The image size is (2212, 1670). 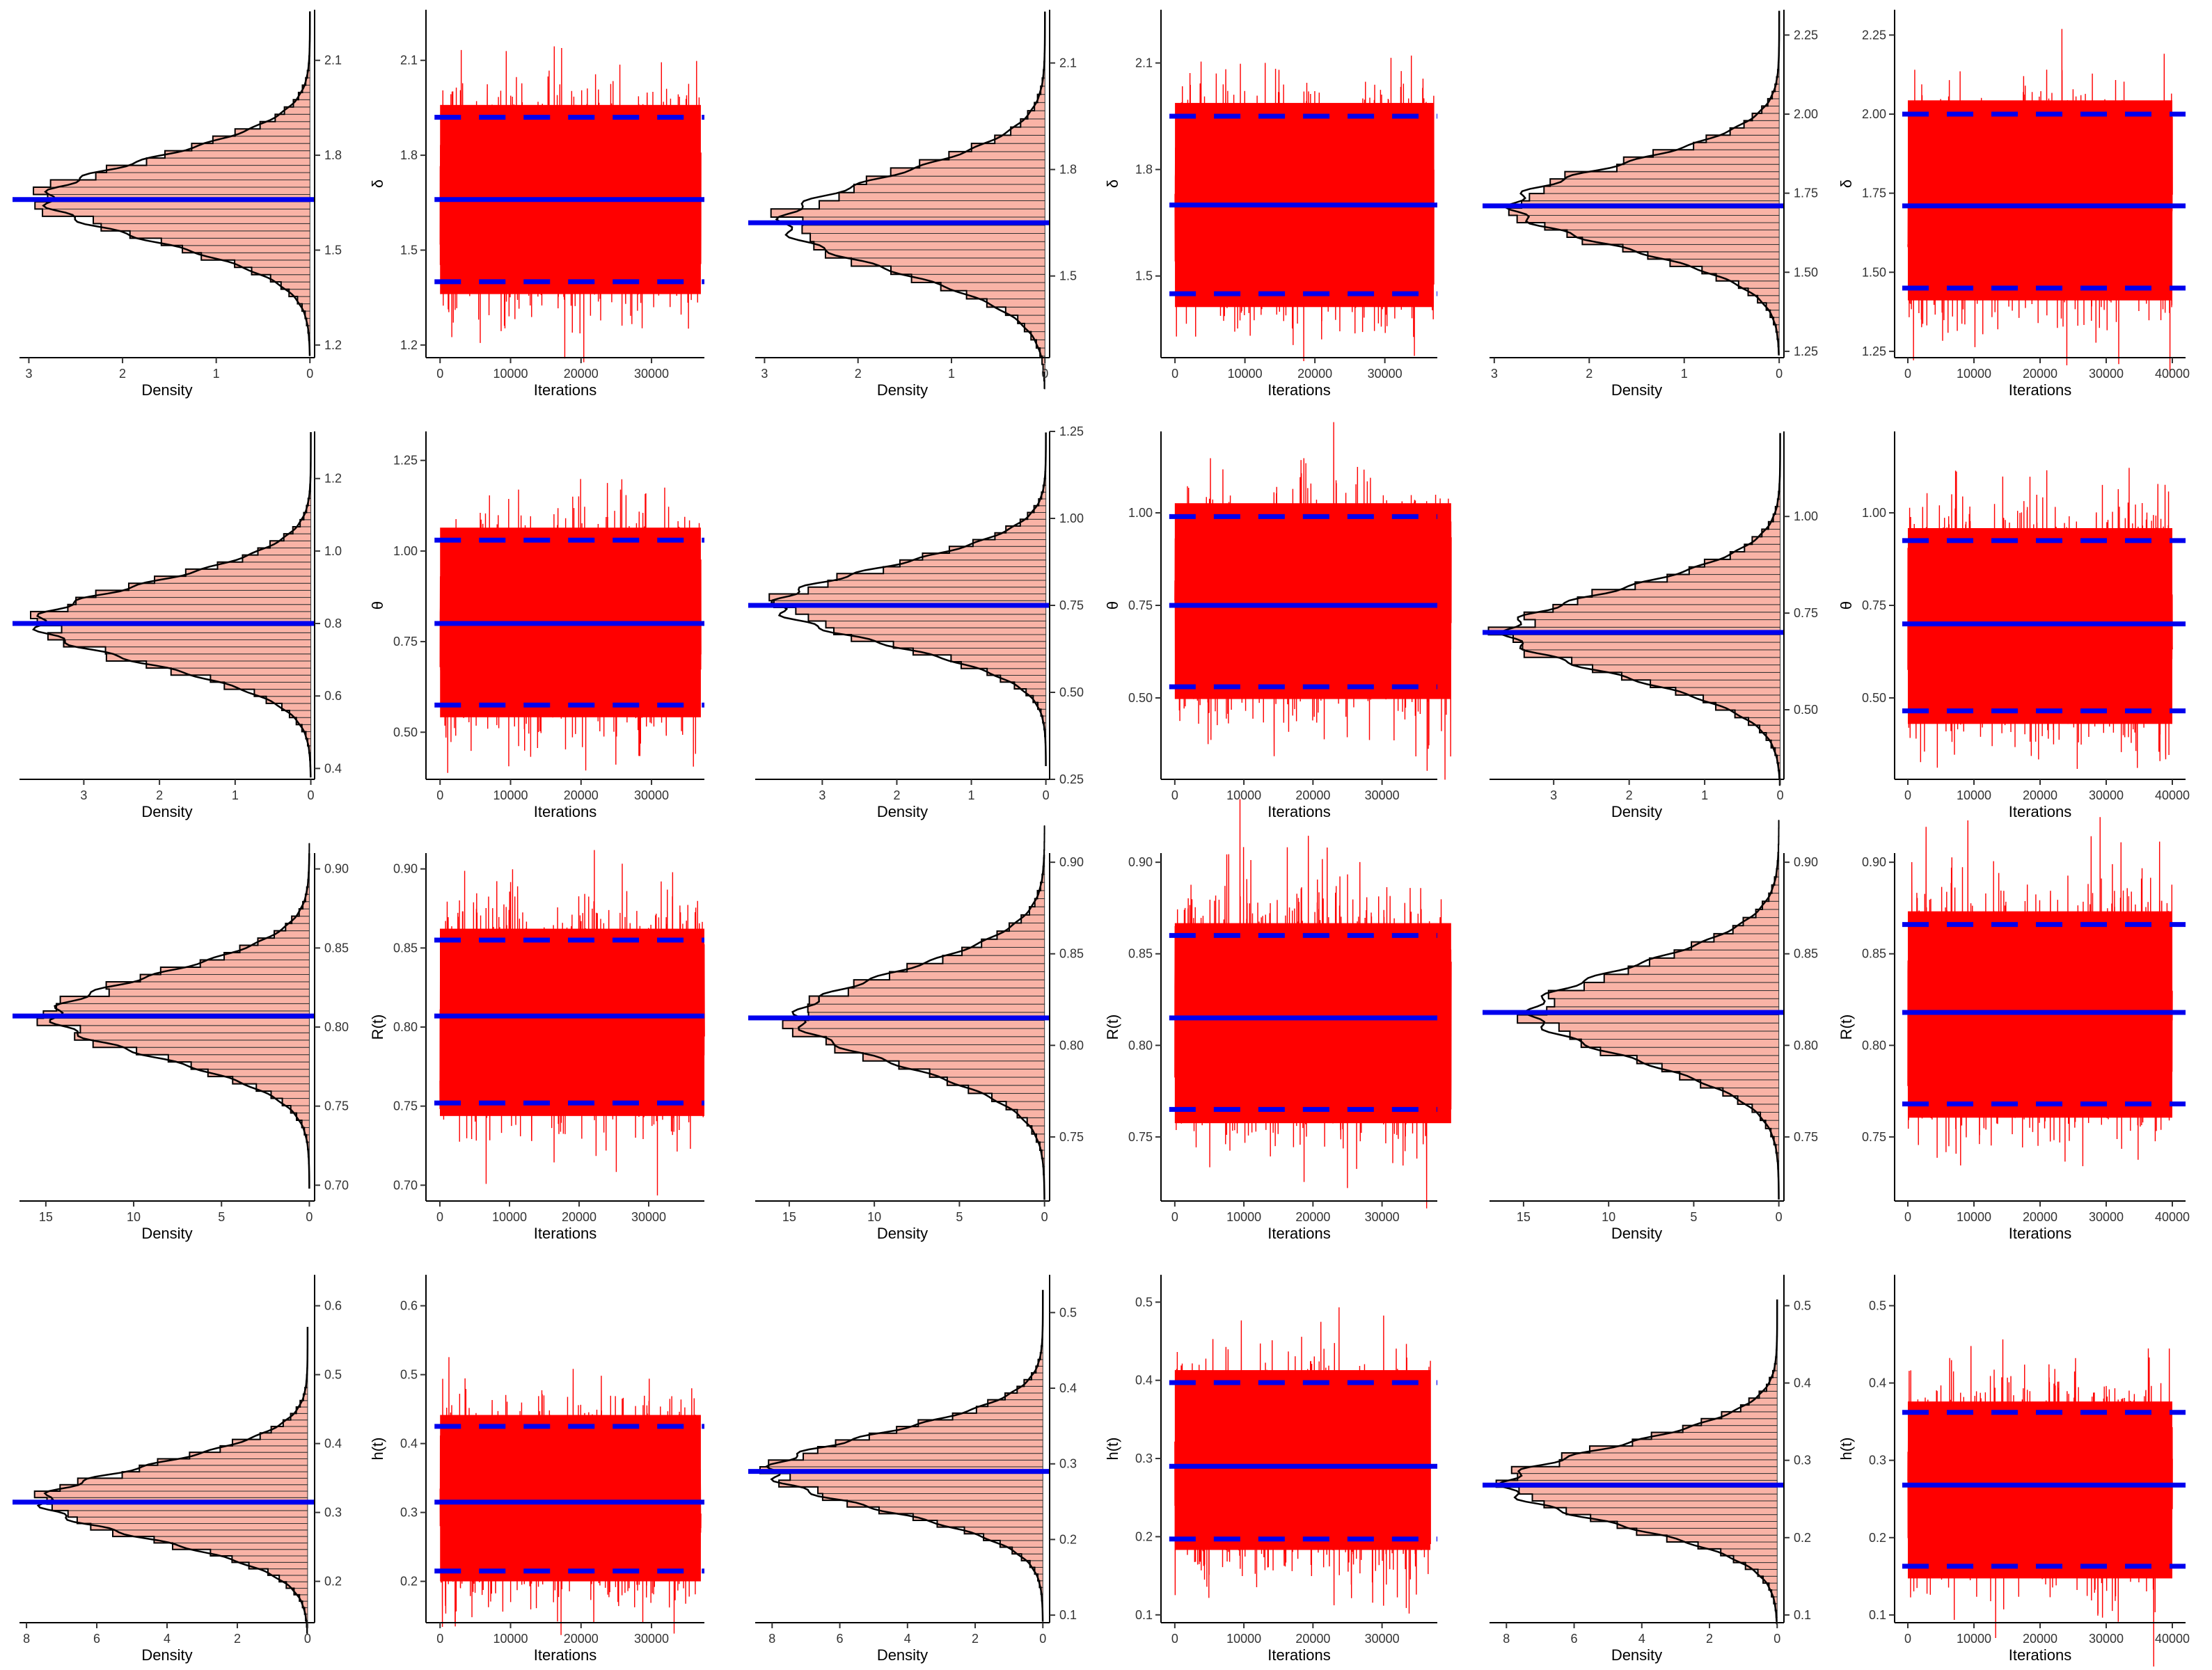 What do you see at coordinates (166, 390) in the screenshot?
I see `x-axis-title: Density` at bounding box center [166, 390].